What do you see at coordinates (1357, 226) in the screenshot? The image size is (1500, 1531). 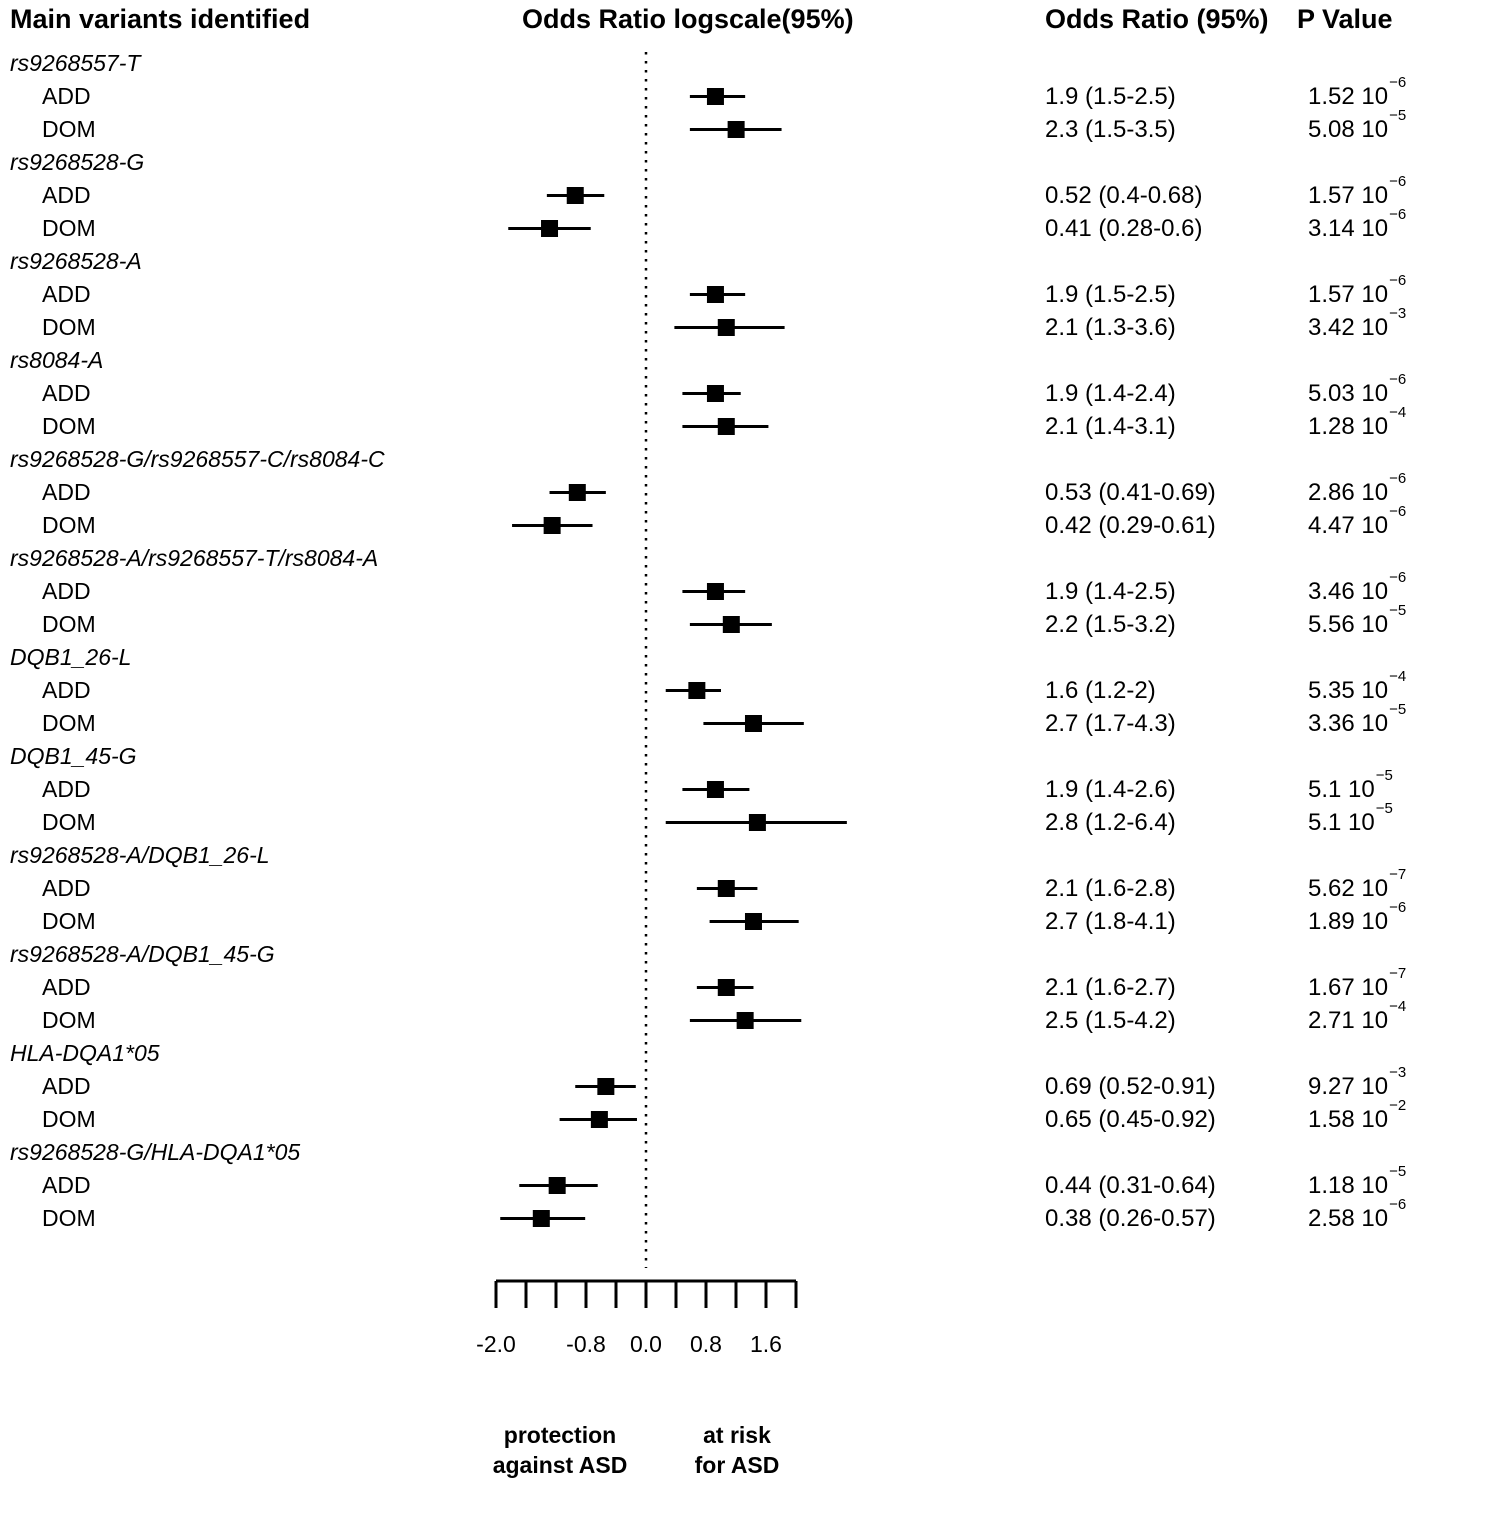 I see `p-value: 3.14 10−6` at bounding box center [1357, 226].